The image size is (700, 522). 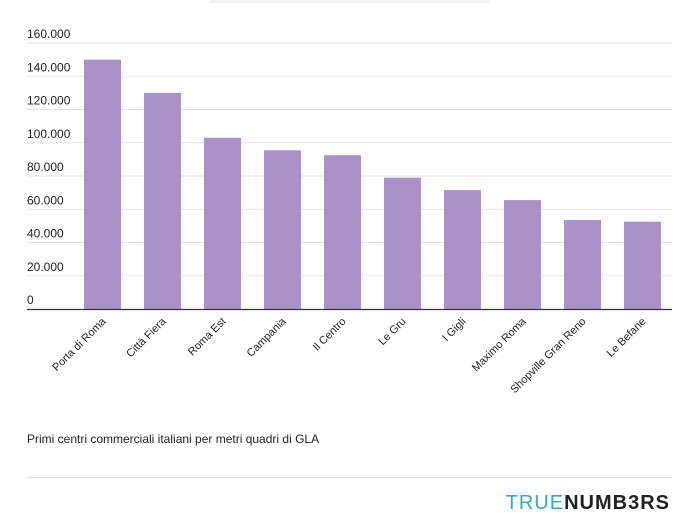 What do you see at coordinates (627, 338) in the screenshot?
I see `x-category-label: Le Befane` at bounding box center [627, 338].